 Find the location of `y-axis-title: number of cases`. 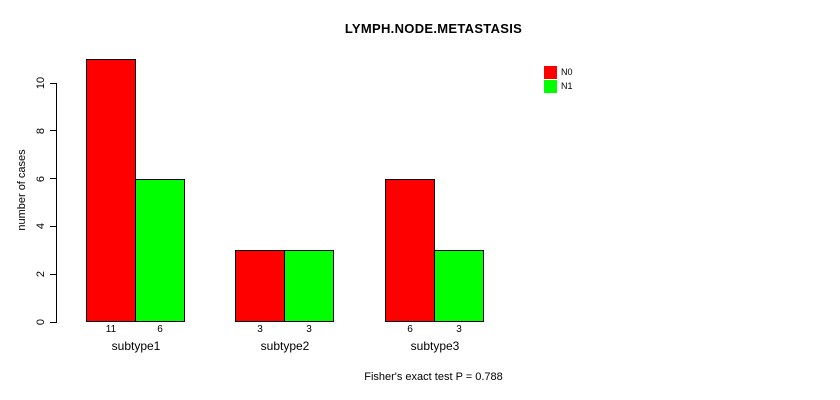

y-axis-title: number of cases is located at coordinates (22, 190).